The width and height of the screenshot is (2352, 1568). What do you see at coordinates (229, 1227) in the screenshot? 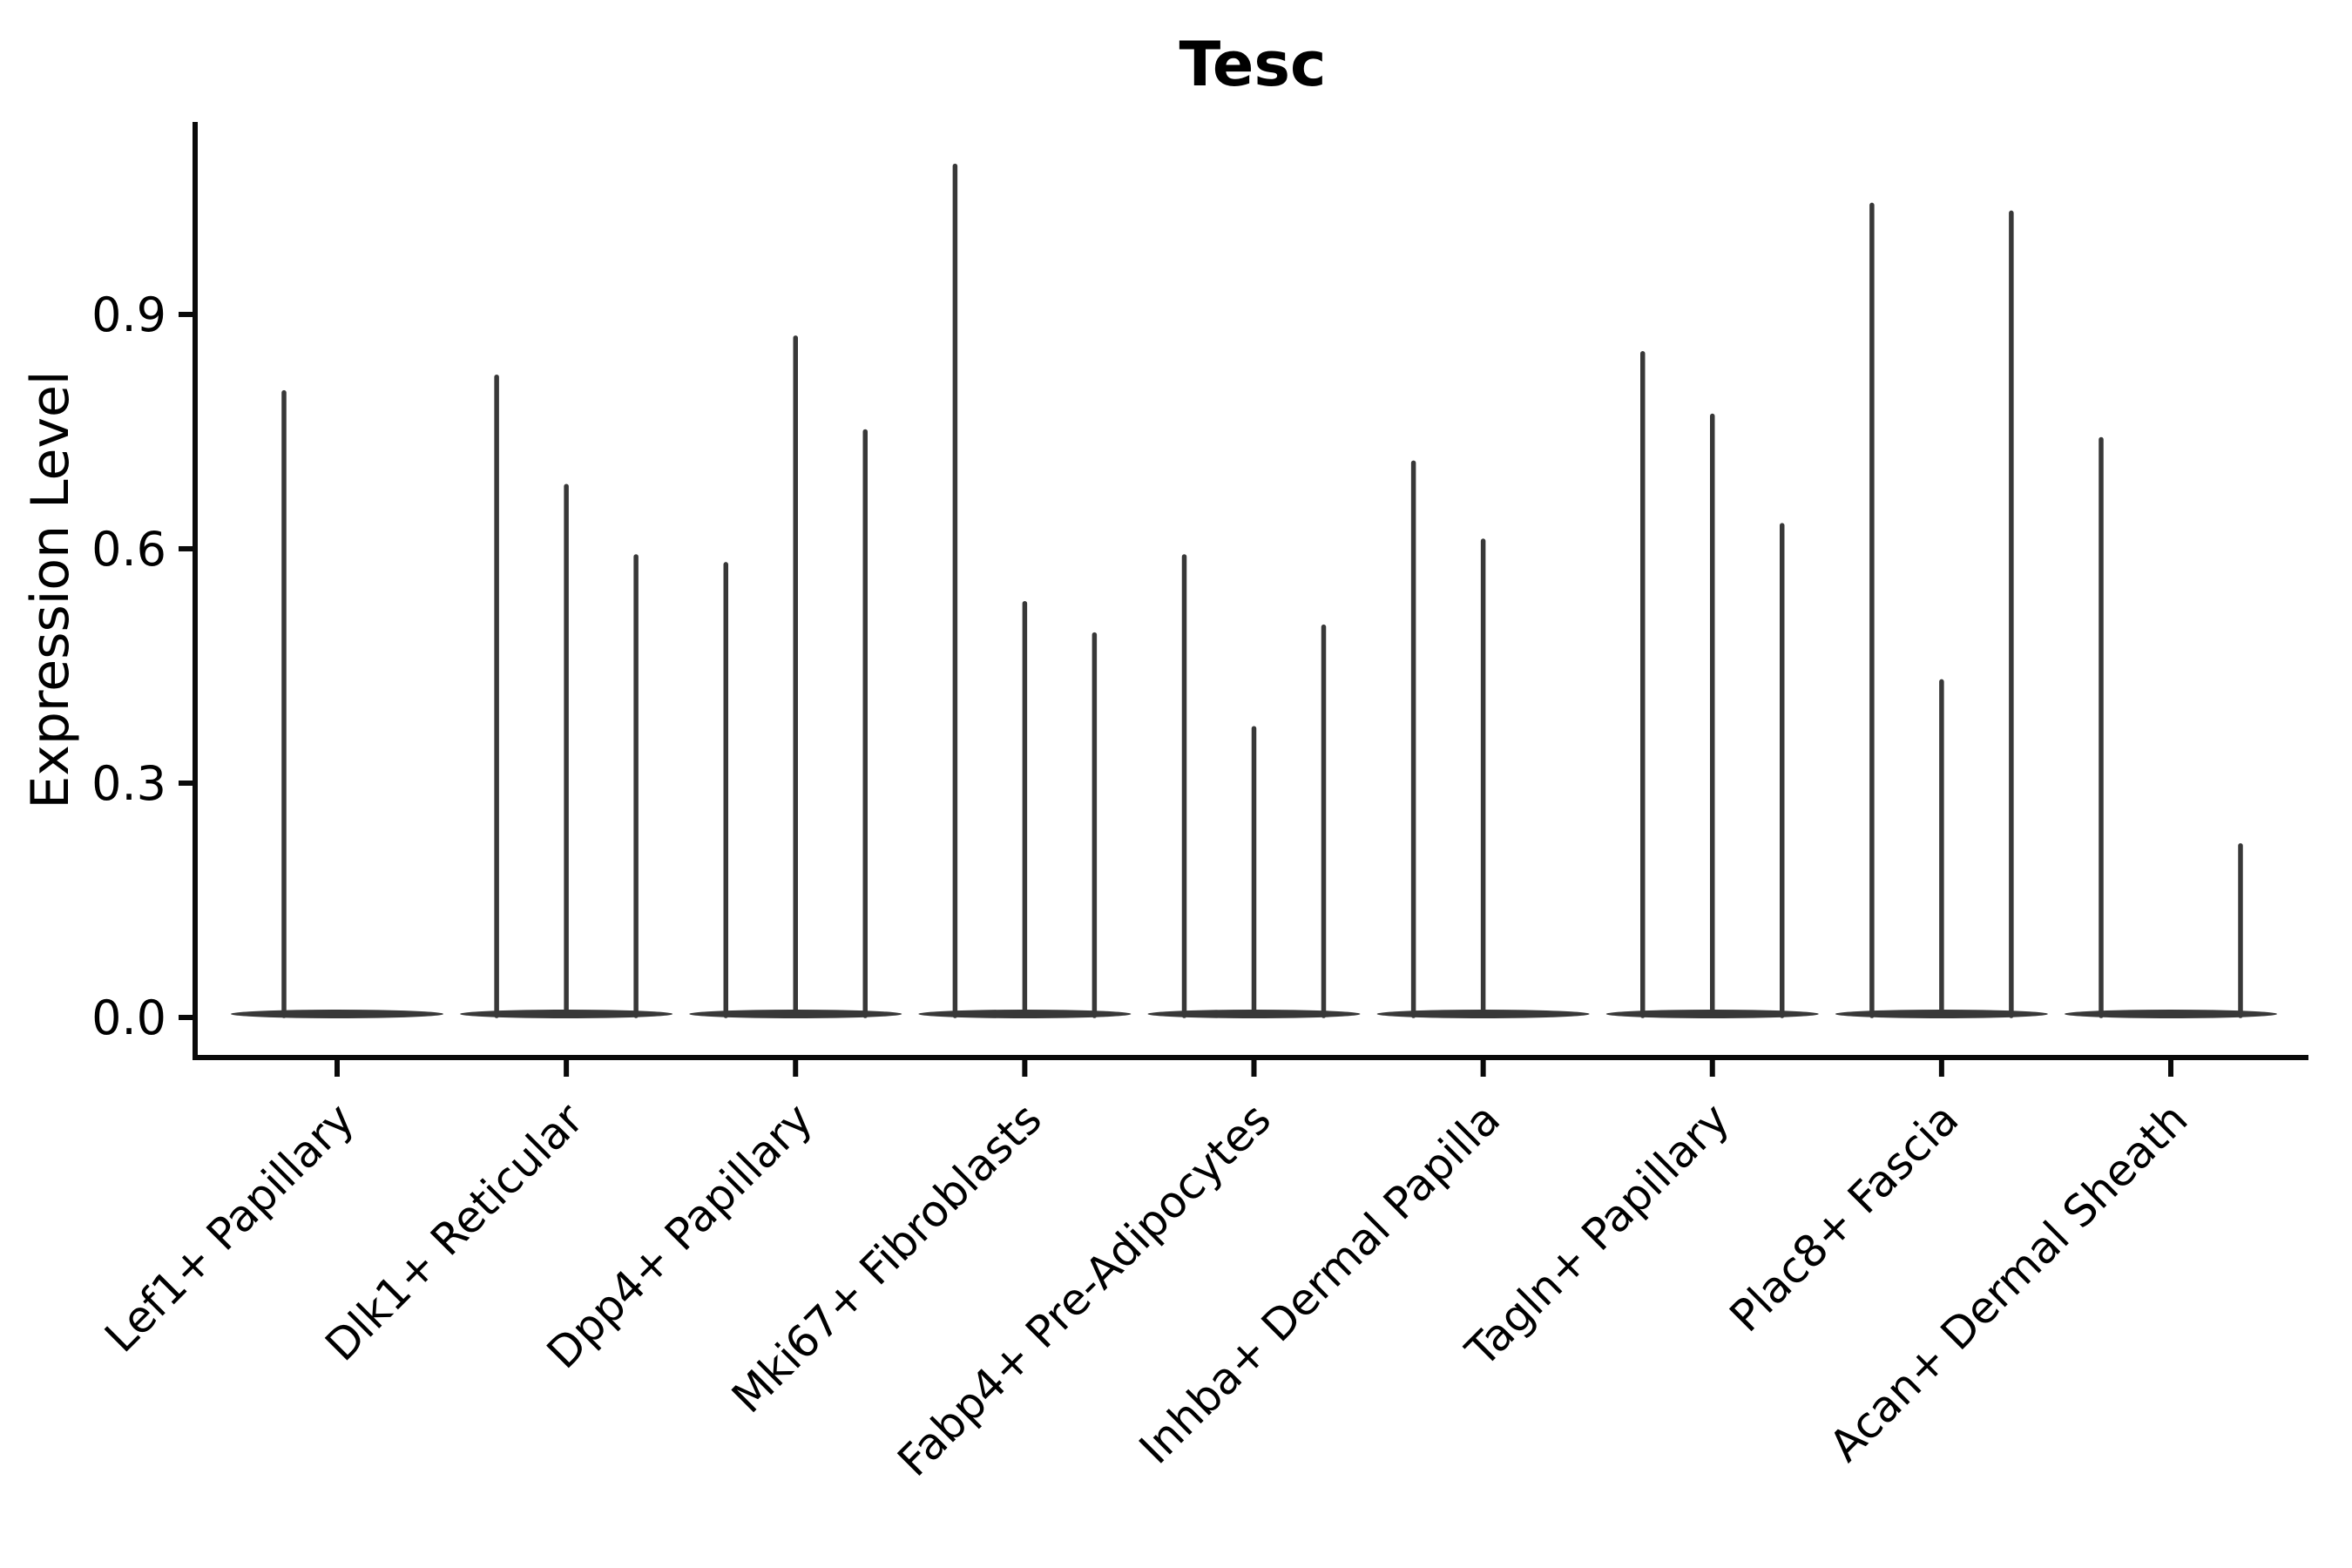
I see `x-tick-label: Lef1+ Papillary` at bounding box center [229, 1227].